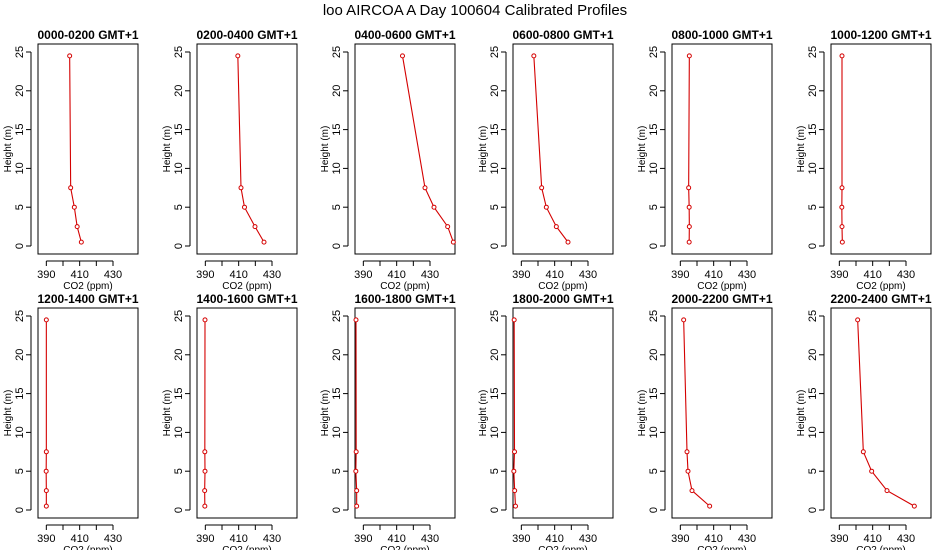 This screenshot has height=555, width=950. Describe the element at coordinates (562, 299) in the screenshot. I see `panel-title: 1800-2000 GMT+1` at that location.